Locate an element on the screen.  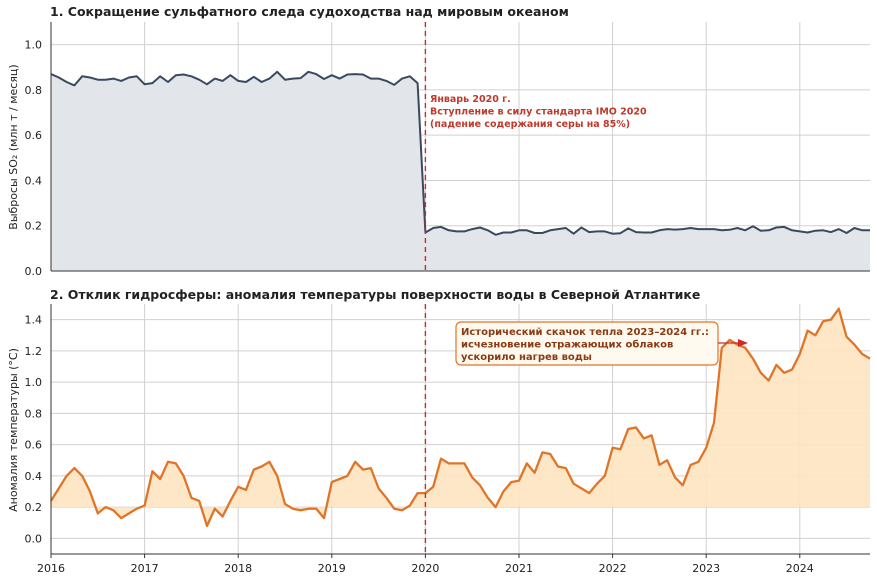
x-tick-label: 2019 is located at coordinates (332, 568).